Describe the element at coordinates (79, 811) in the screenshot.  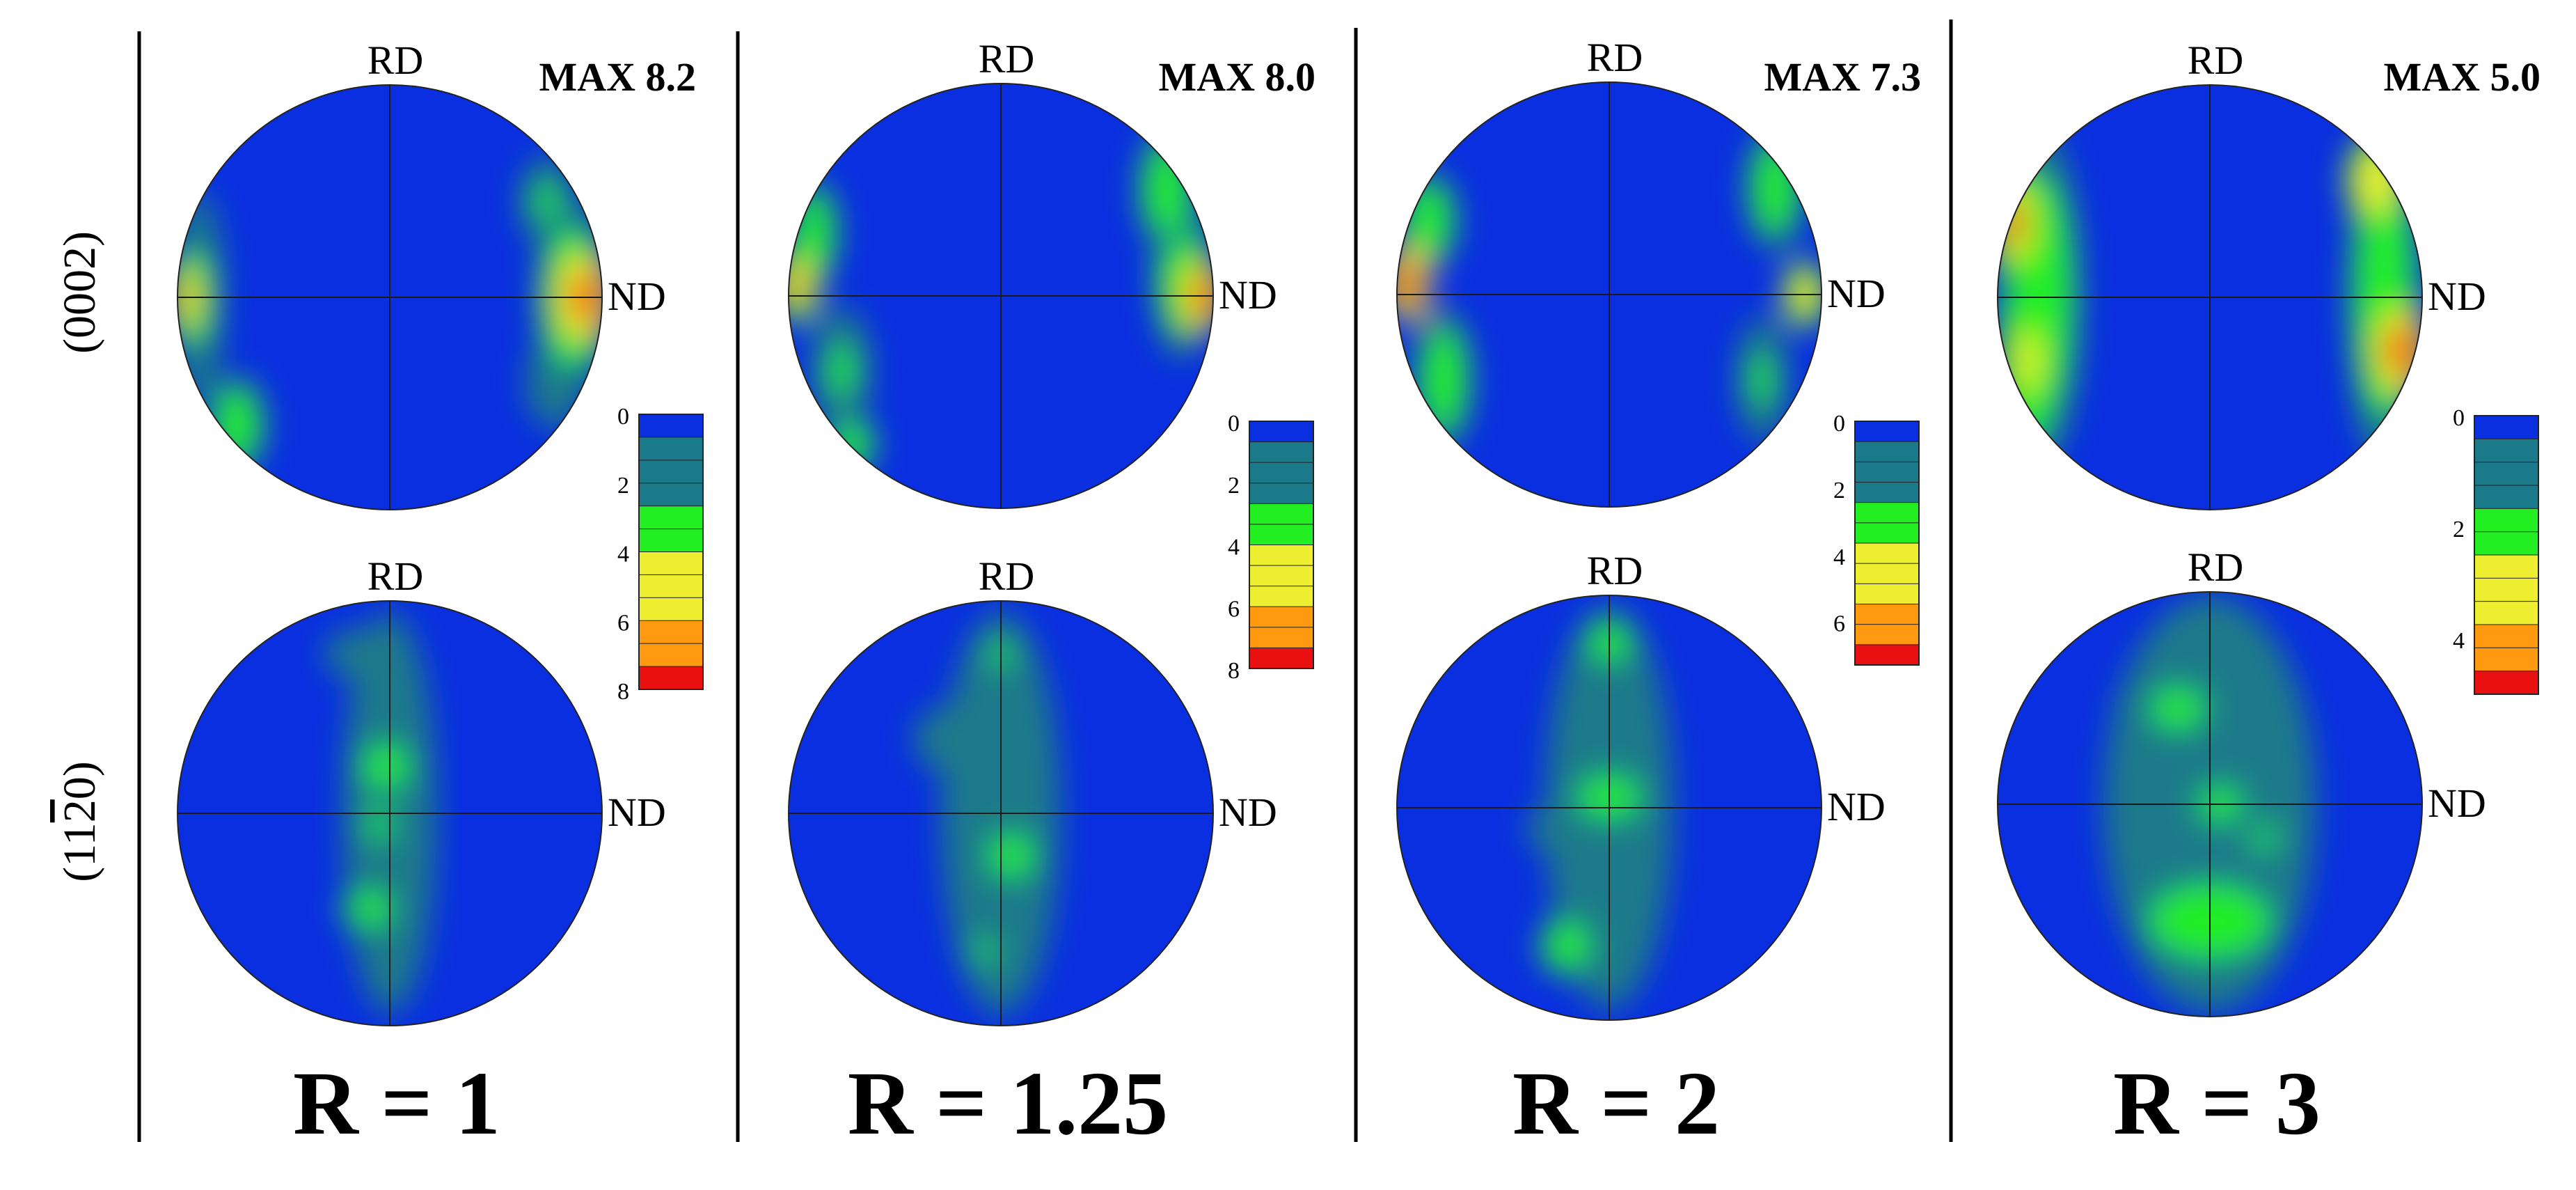
I see `overbar-digit: 2` at that location.